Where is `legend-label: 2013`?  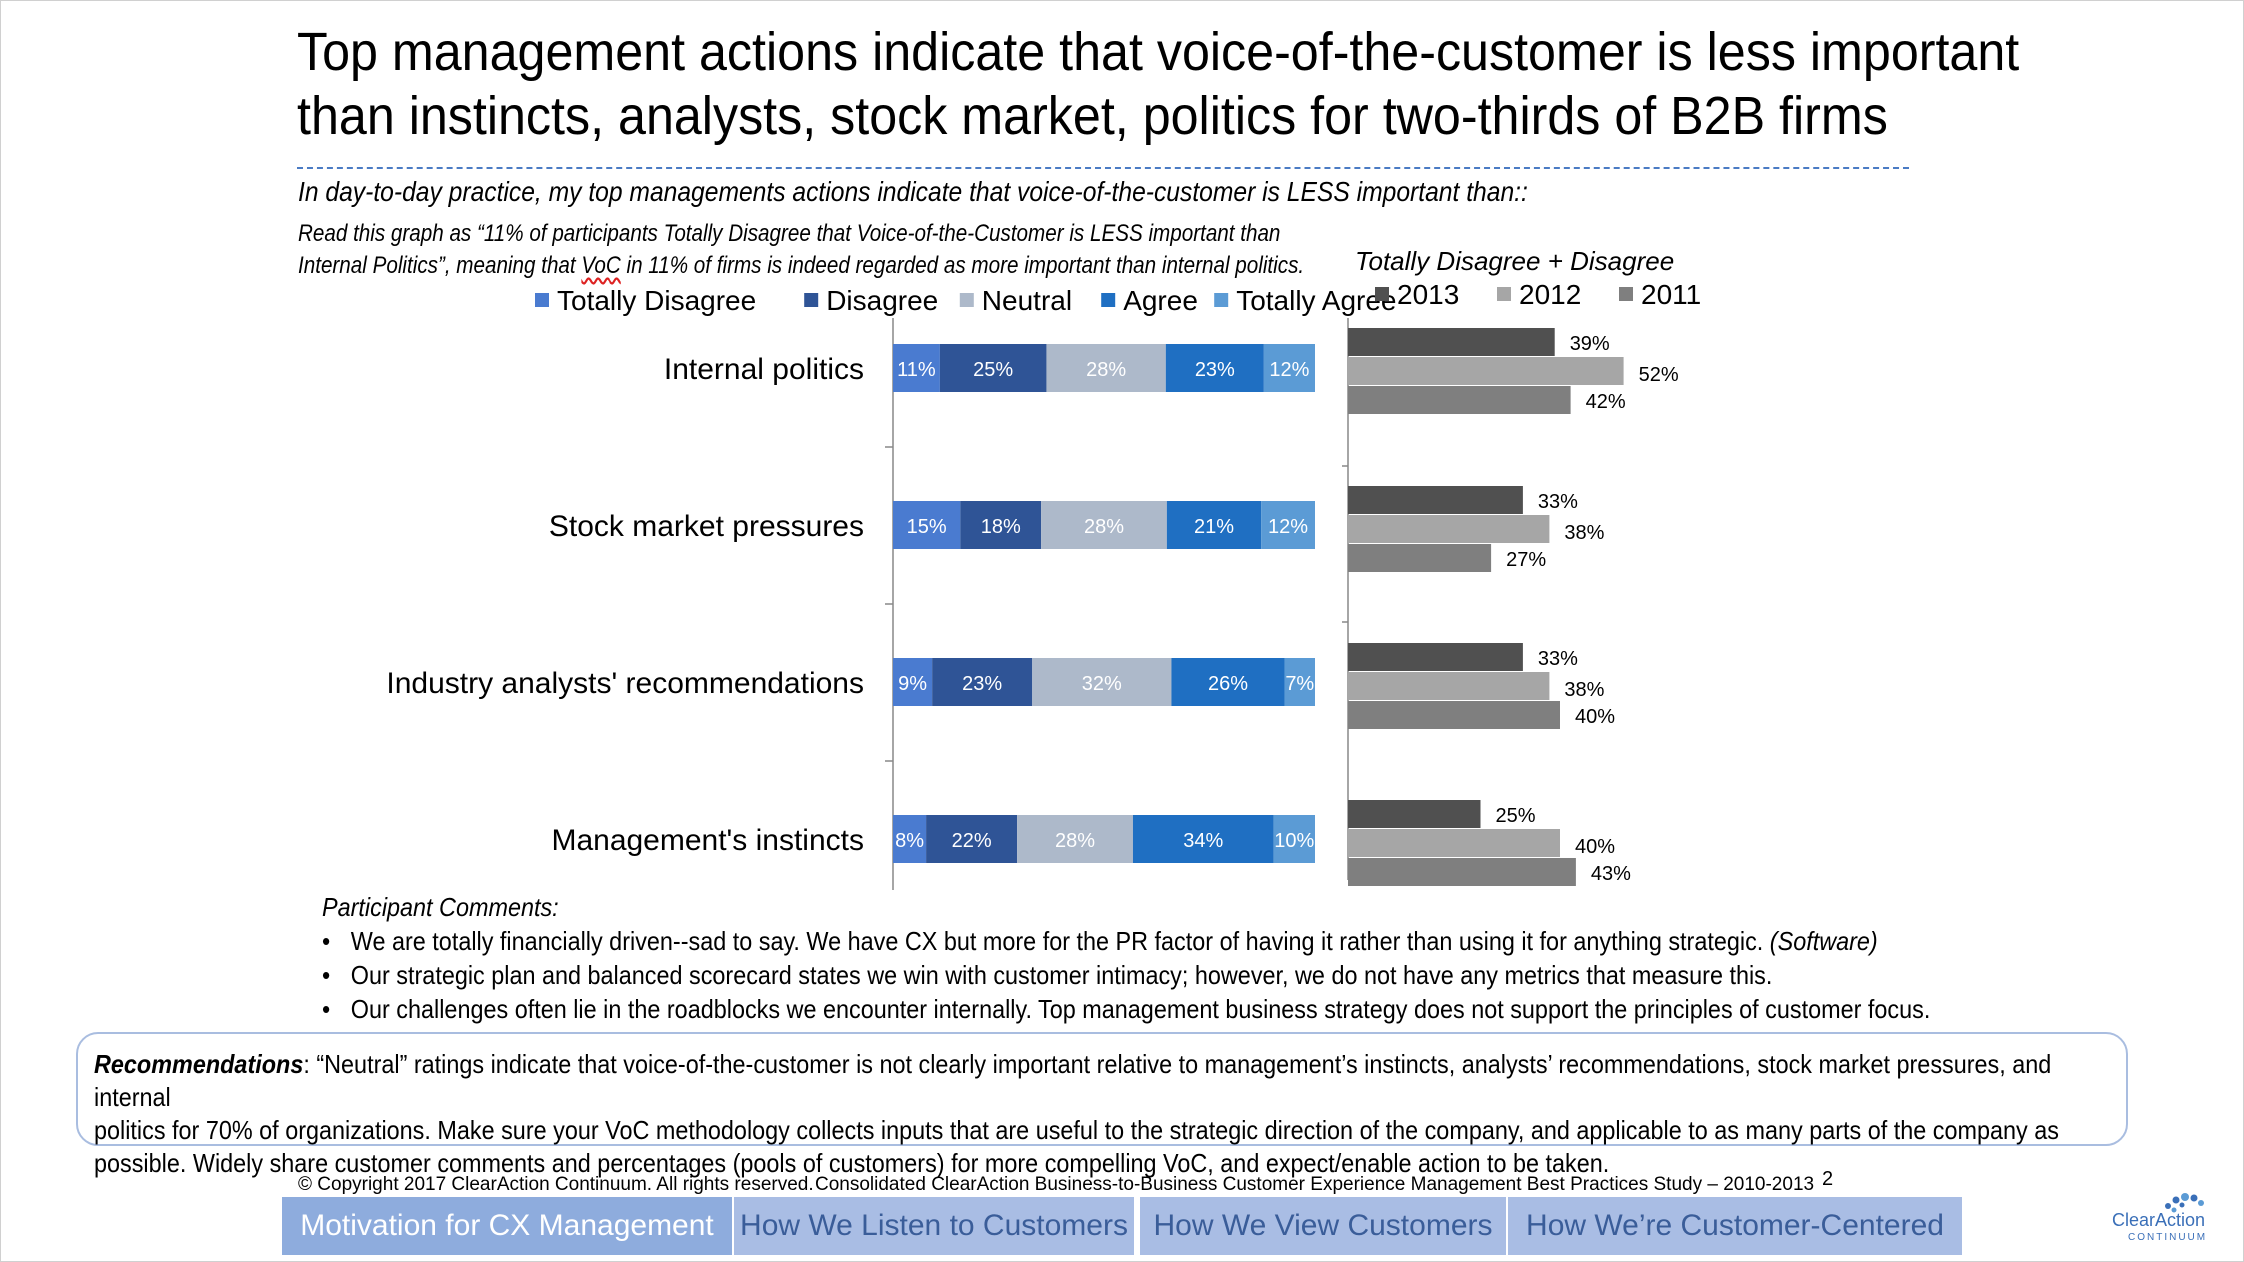 legend-label: 2013 is located at coordinates (1428, 294).